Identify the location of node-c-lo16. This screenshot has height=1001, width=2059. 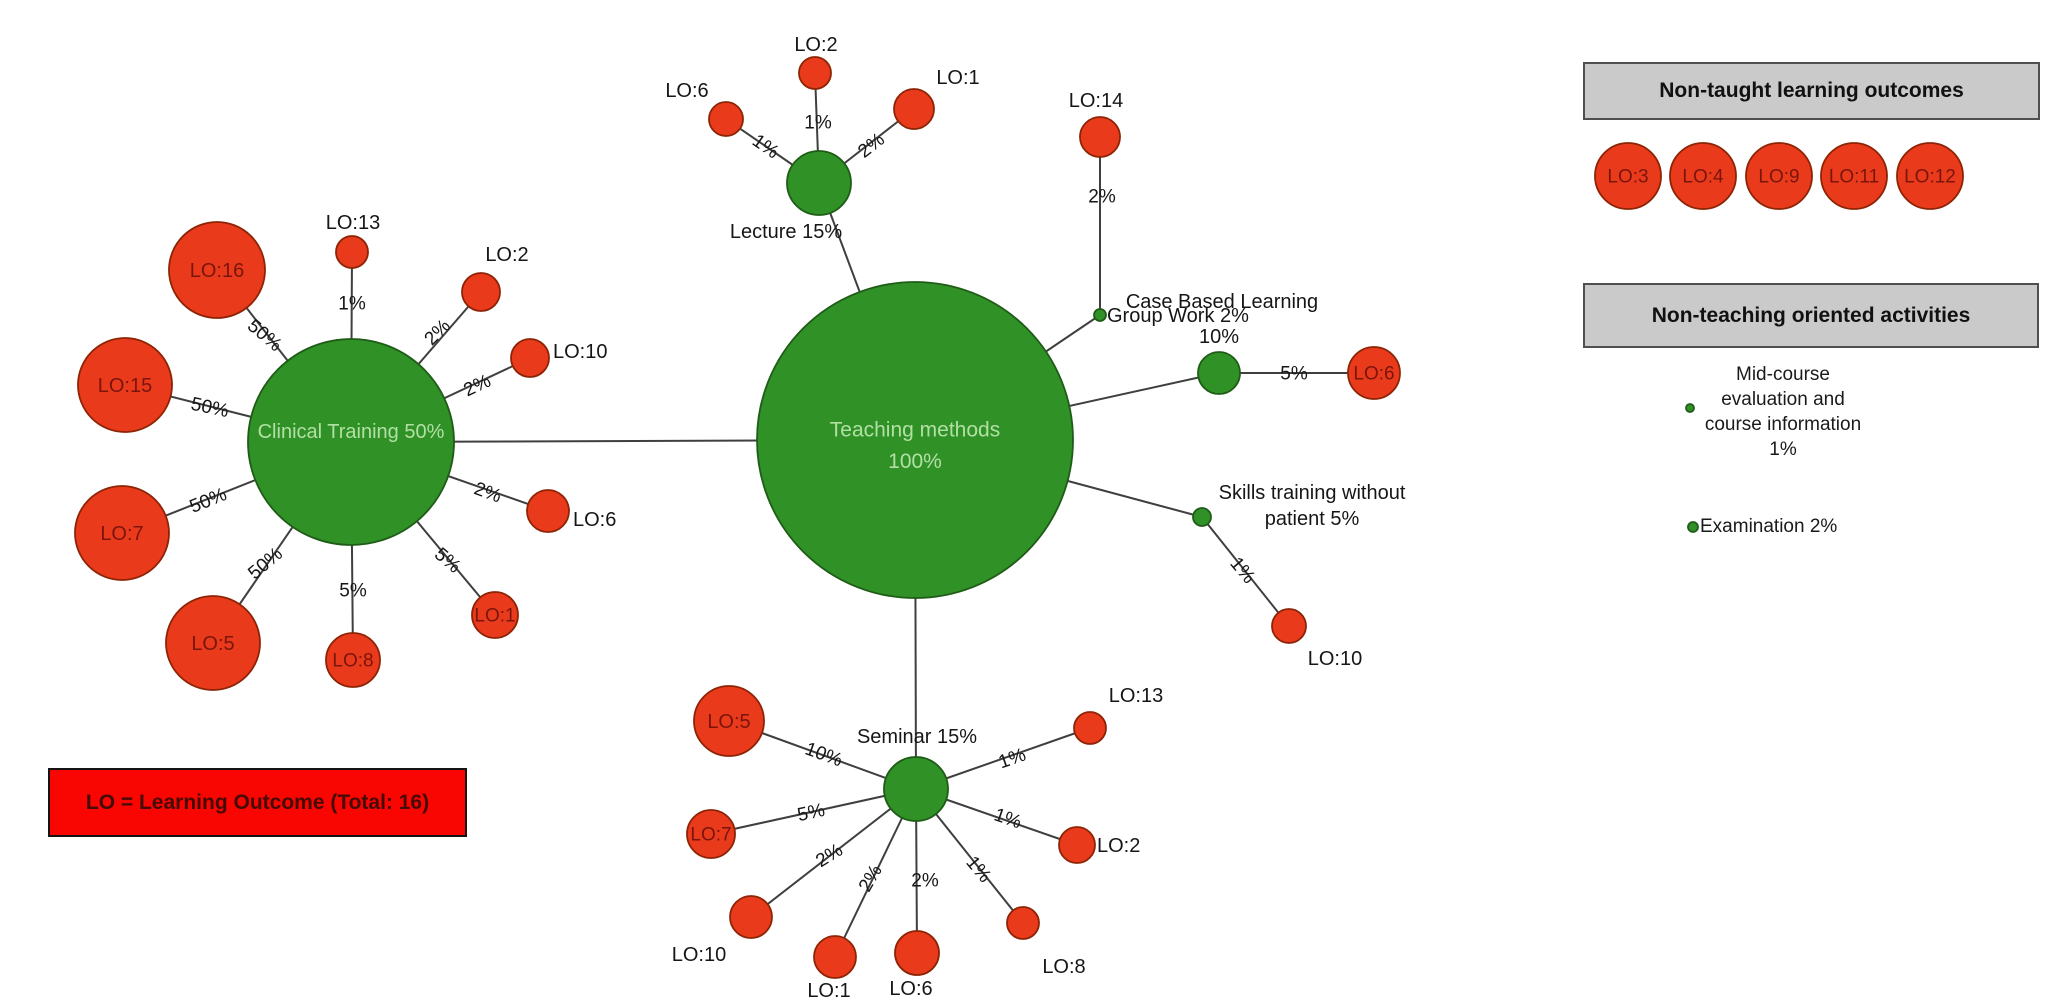
(217, 270).